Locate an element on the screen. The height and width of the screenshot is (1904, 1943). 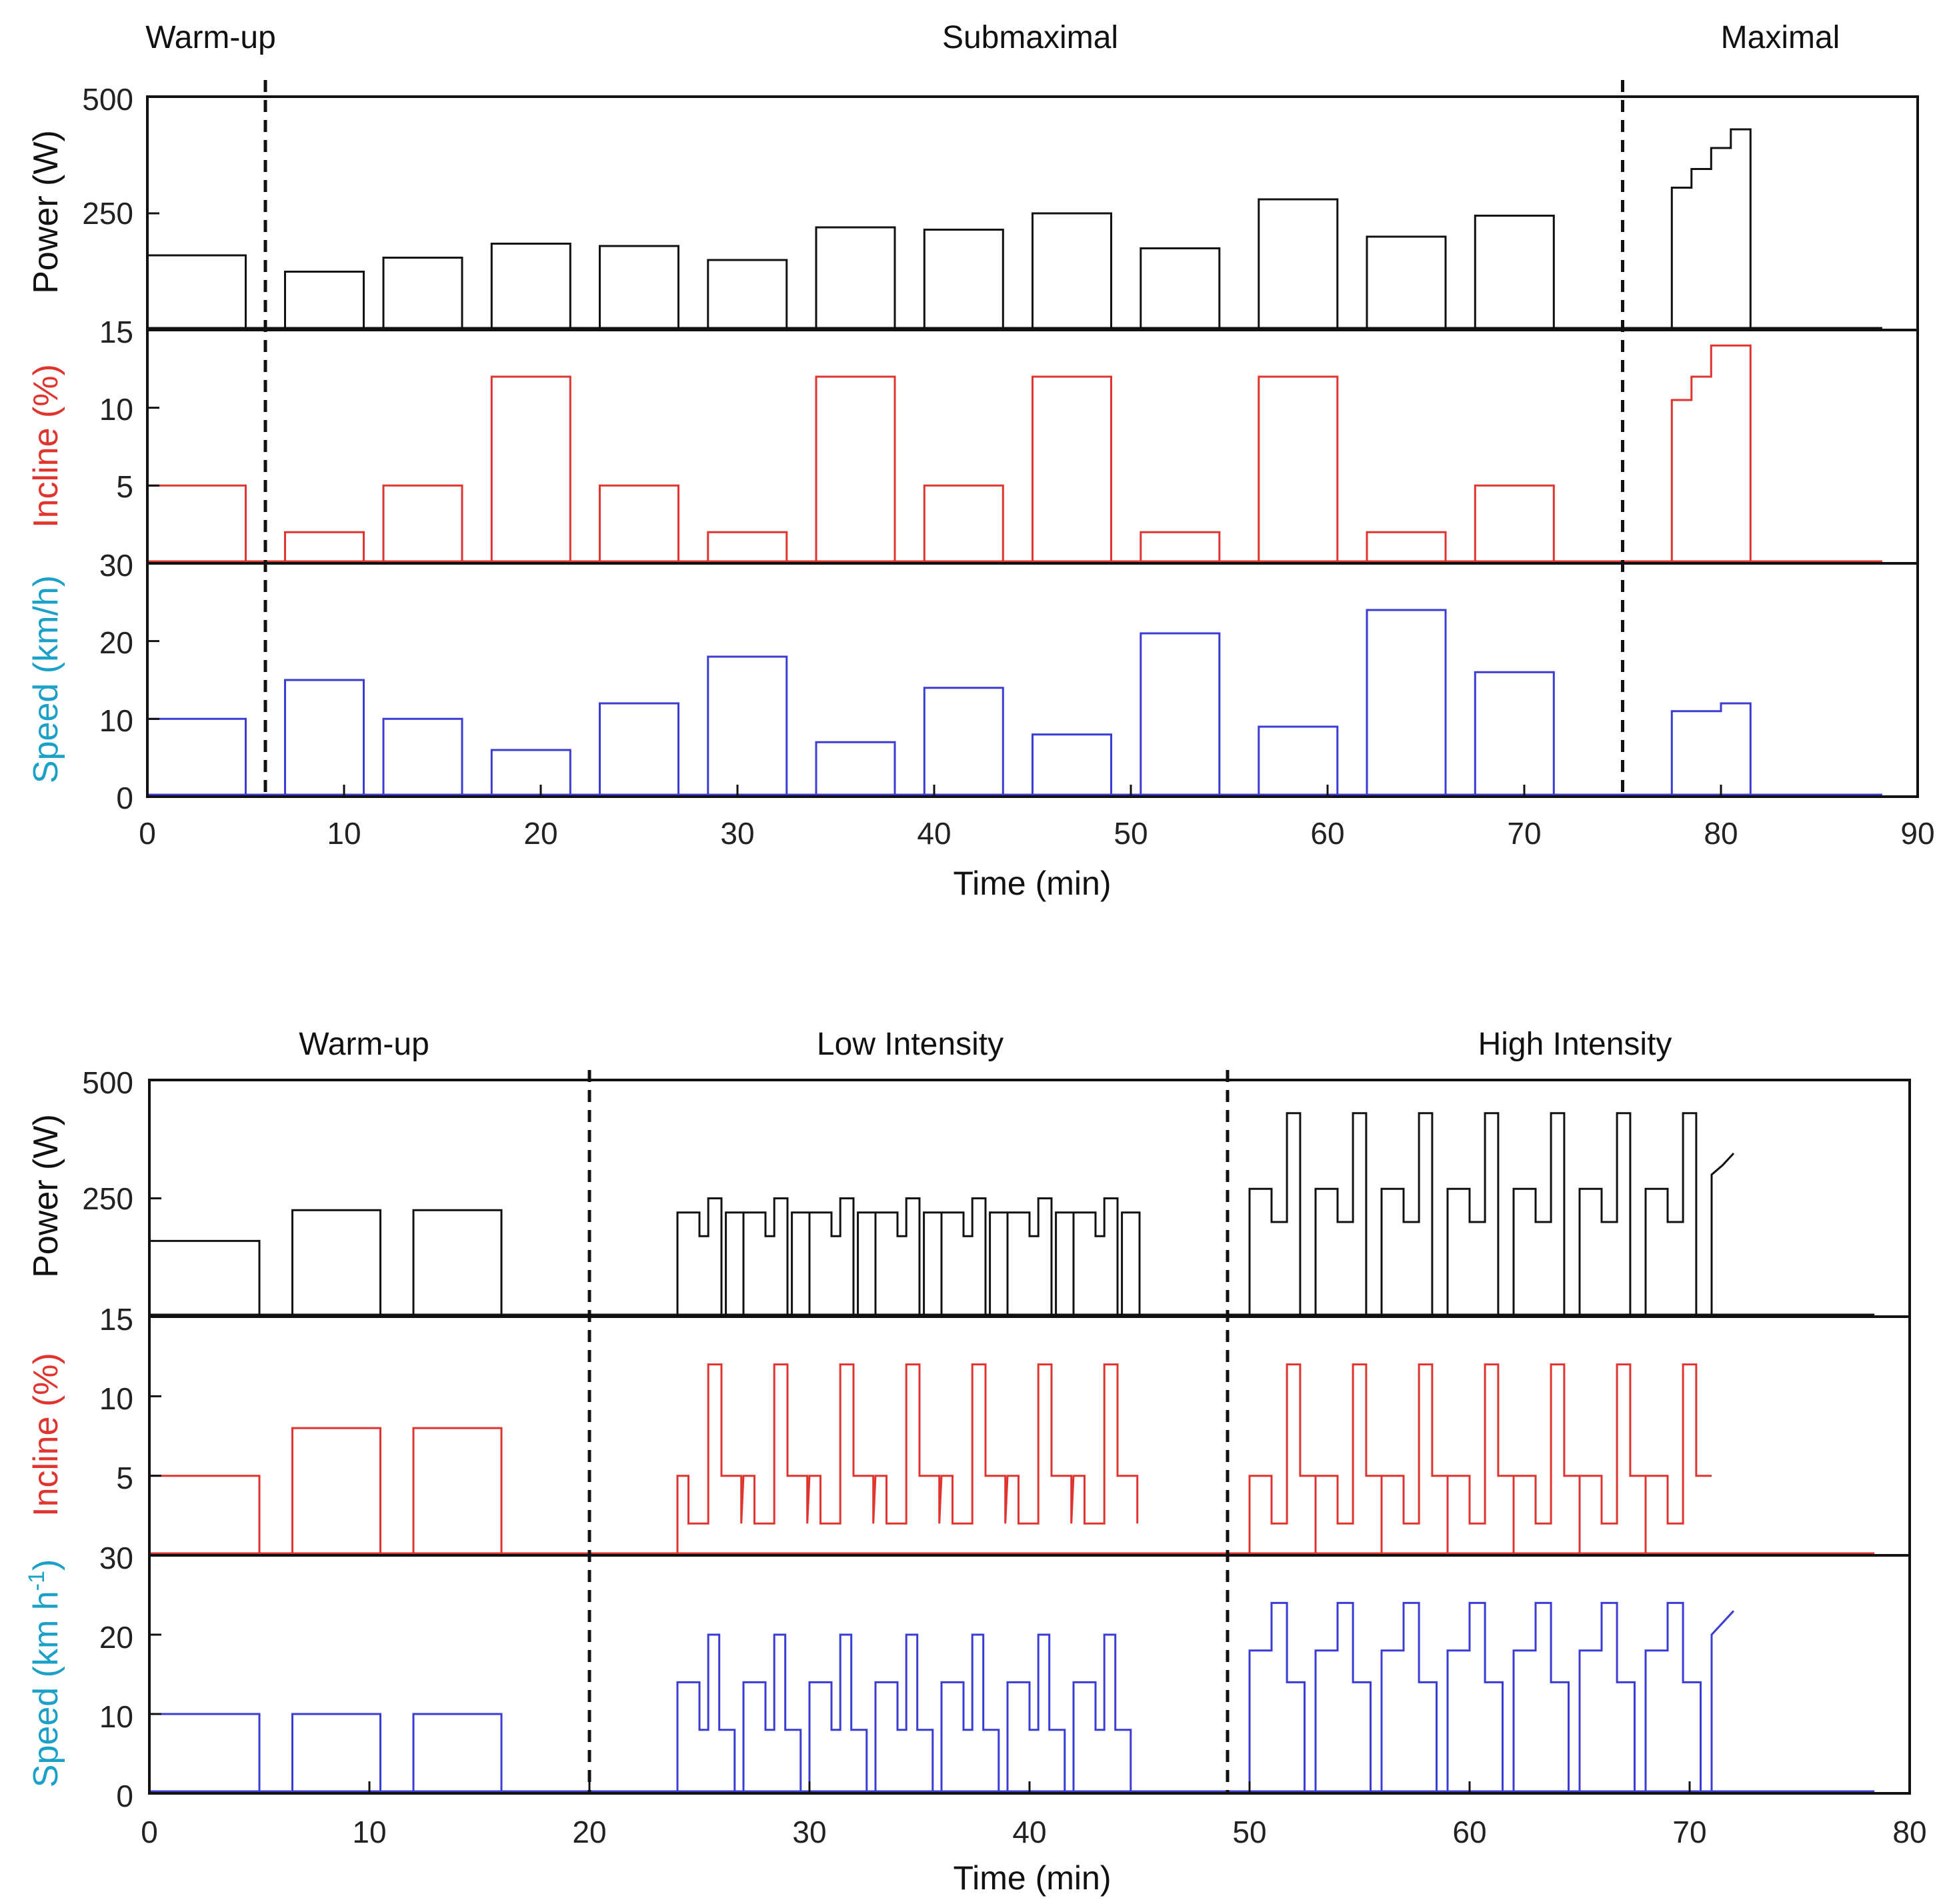
ylabel-speed-1: Speed (km/h) is located at coordinates (46, 679).